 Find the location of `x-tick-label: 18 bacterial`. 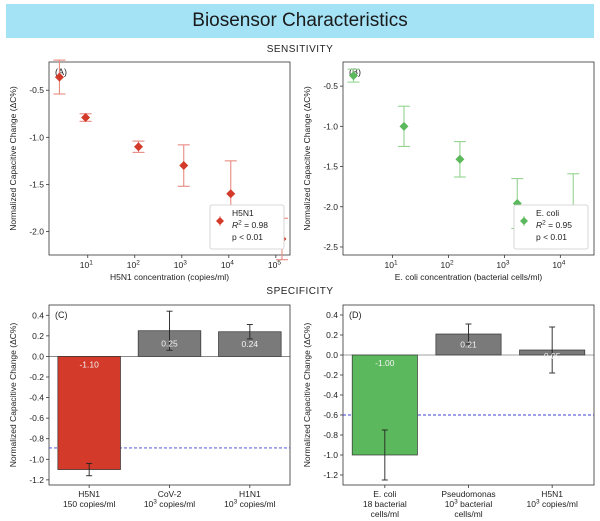

x-tick-label: 18 bacterial is located at coordinates (385, 504).